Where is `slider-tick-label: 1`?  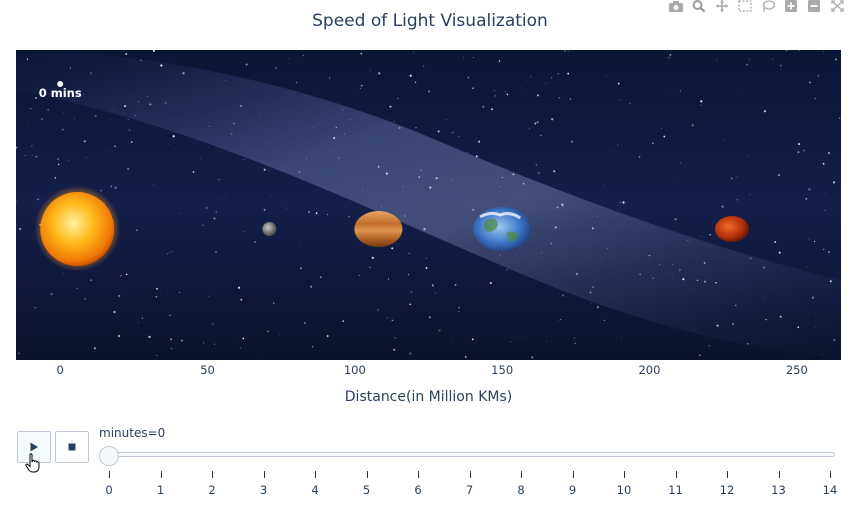 slider-tick-label: 1 is located at coordinates (160, 490).